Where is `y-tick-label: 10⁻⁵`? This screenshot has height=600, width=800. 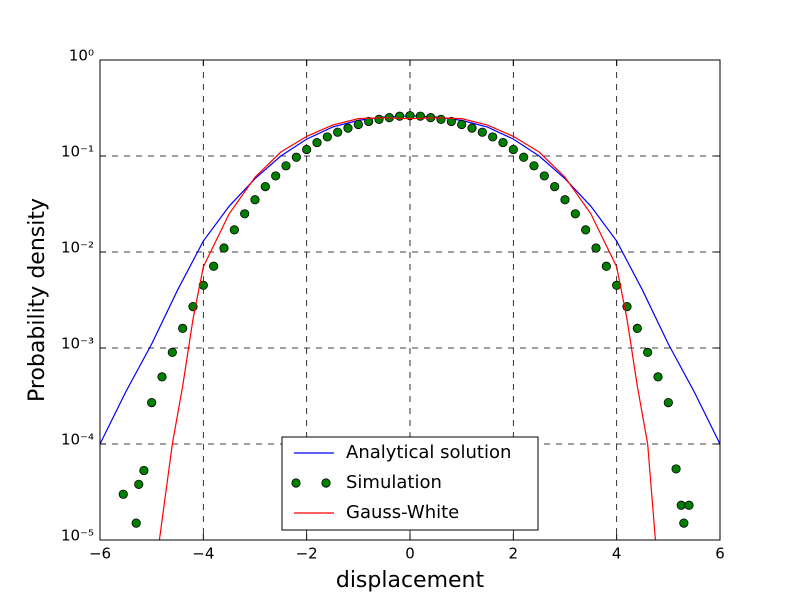 y-tick-label: 10⁻⁵ is located at coordinates (77, 536).